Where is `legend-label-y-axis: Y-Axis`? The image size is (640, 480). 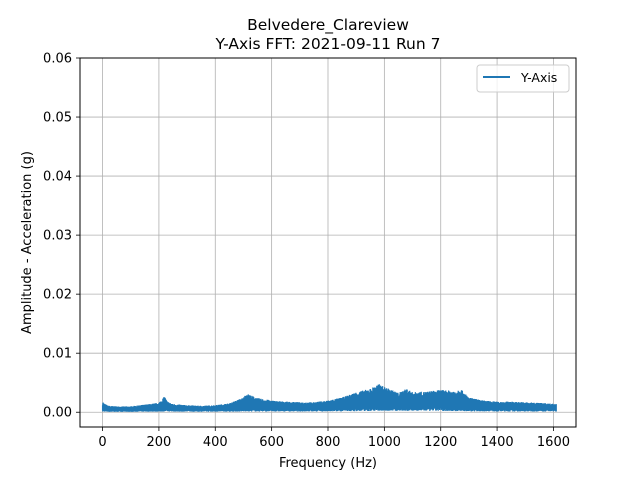
legend-label-y-axis: Y-Axis is located at coordinates (538, 77).